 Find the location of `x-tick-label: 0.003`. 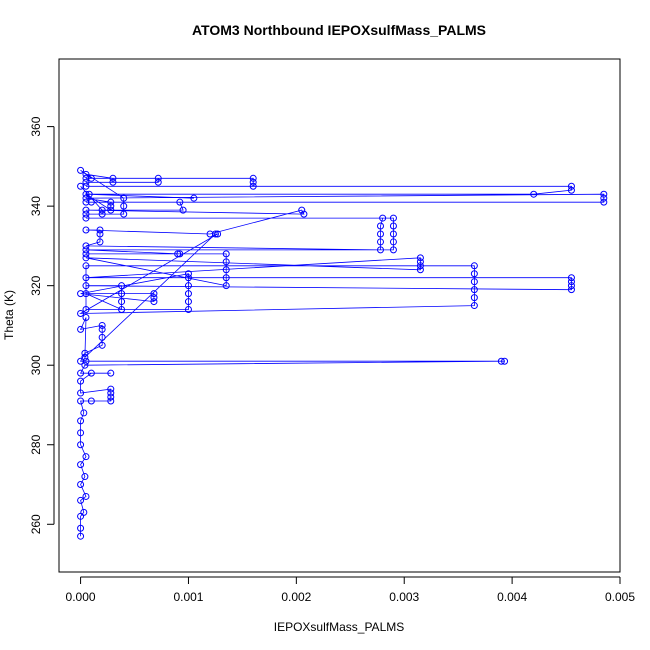

x-tick-label: 0.003 is located at coordinates (404, 597).